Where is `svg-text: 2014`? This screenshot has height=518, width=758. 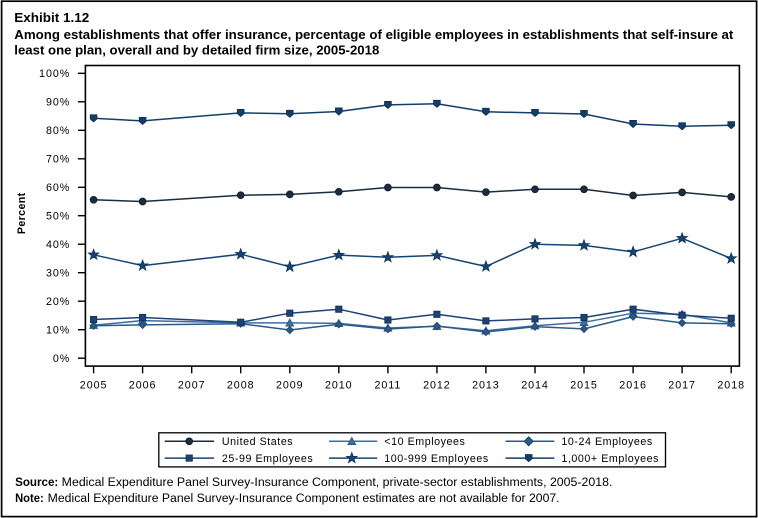
svg-text: 2014 is located at coordinates (535, 386).